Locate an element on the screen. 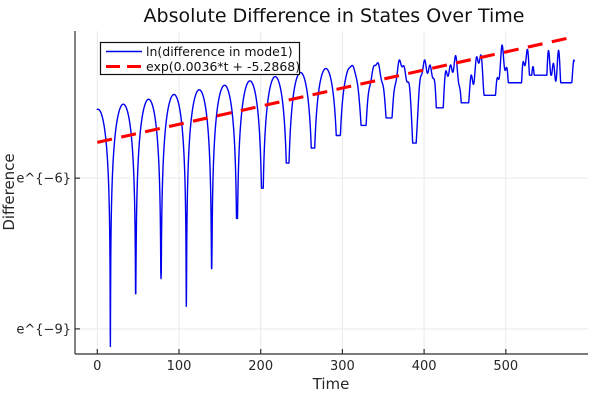 Image resolution: width=600 pixels, height=400 pixels. legend-box is located at coordinates (200, 58).